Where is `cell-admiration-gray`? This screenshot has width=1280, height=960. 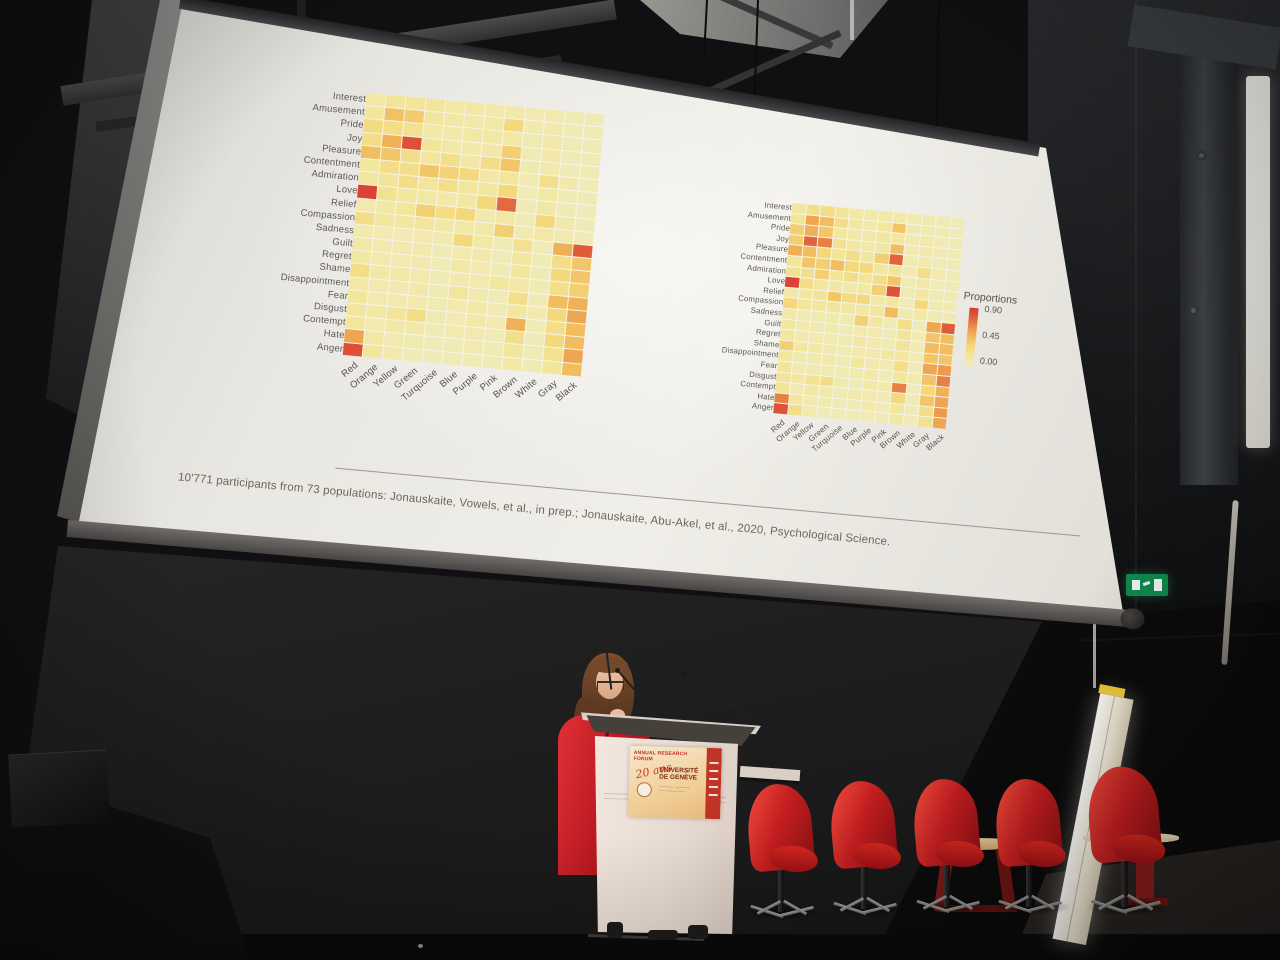
cell-admiration-gray is located at coordinates (567, 196).